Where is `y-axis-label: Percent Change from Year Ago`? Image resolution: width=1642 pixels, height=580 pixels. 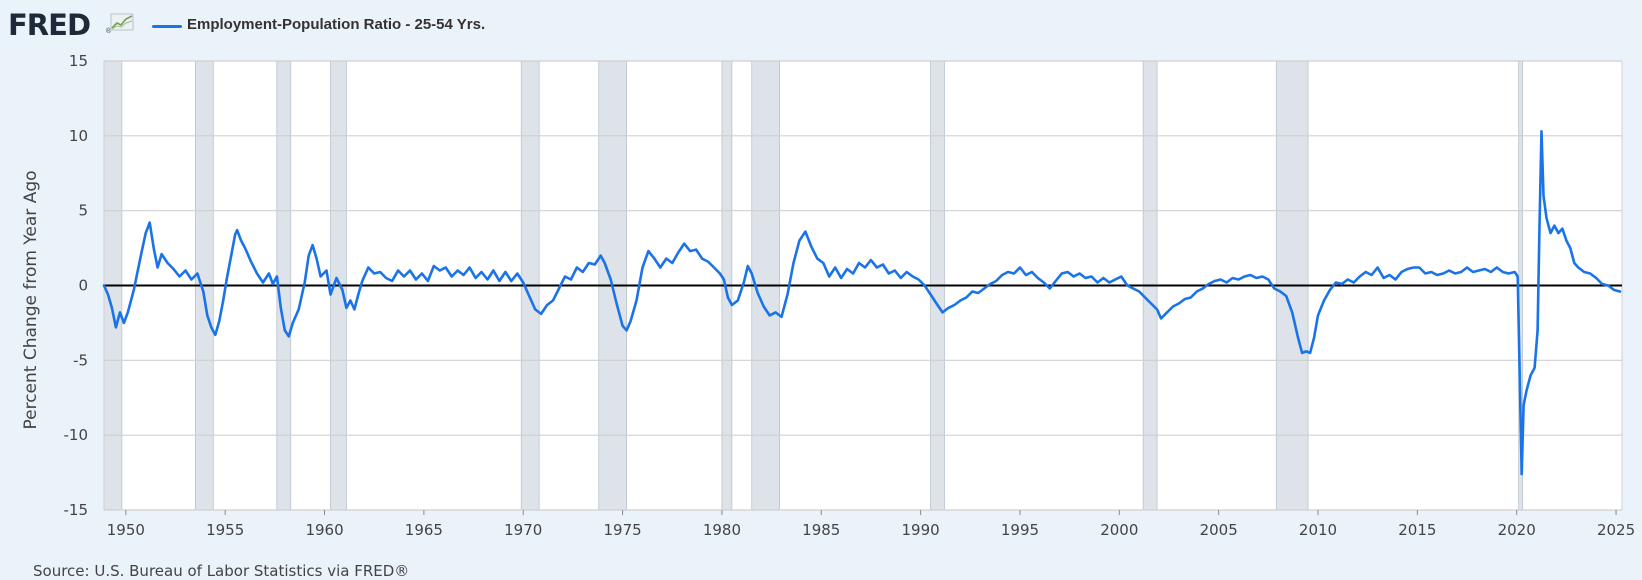
y-axis-label: Percent Change from Year Ago is located at coordinates (31, 299).